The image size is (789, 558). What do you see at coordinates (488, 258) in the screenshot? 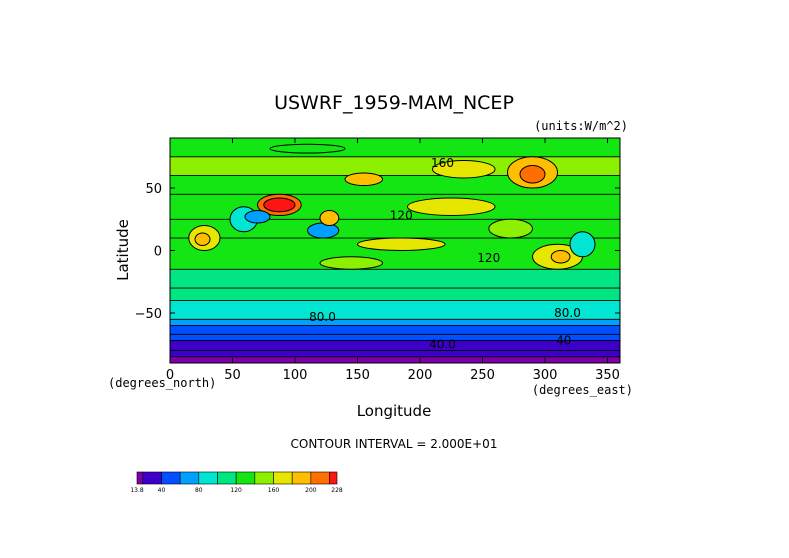
I see `contour-label-2: 120` at bounding box center [488, 258].